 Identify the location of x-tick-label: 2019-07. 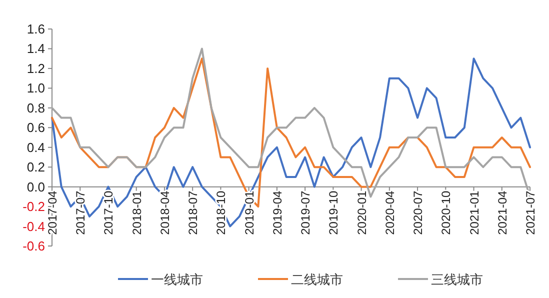
(305, 212).